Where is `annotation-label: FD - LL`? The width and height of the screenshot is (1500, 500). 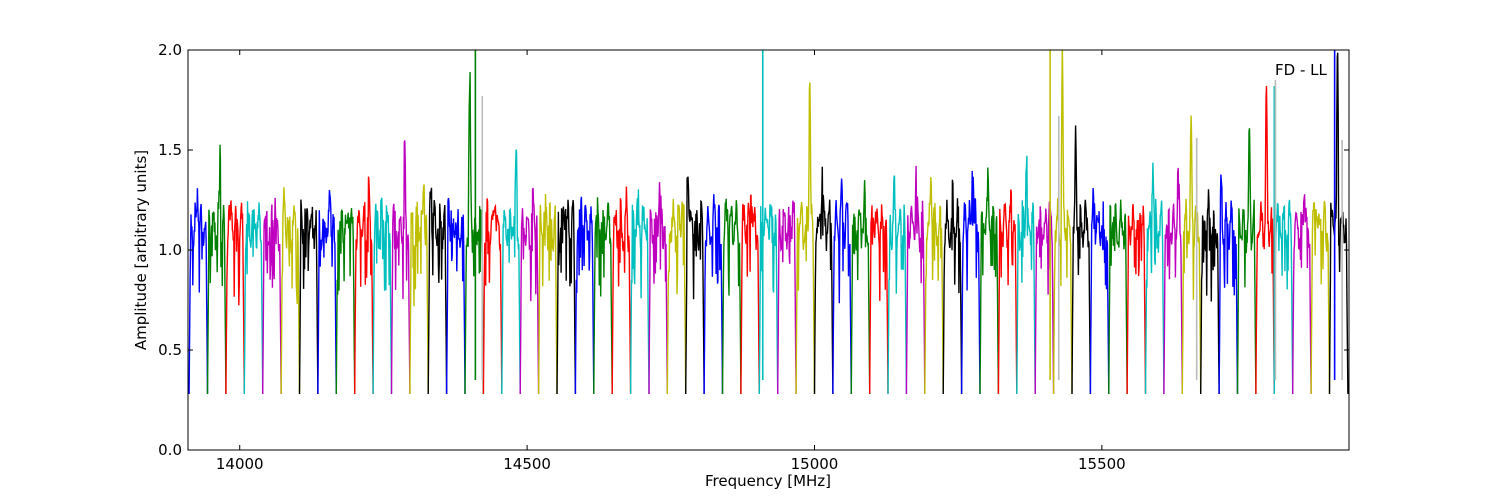
annotation-label: FD - LL is located at coordinates (1301, 70).